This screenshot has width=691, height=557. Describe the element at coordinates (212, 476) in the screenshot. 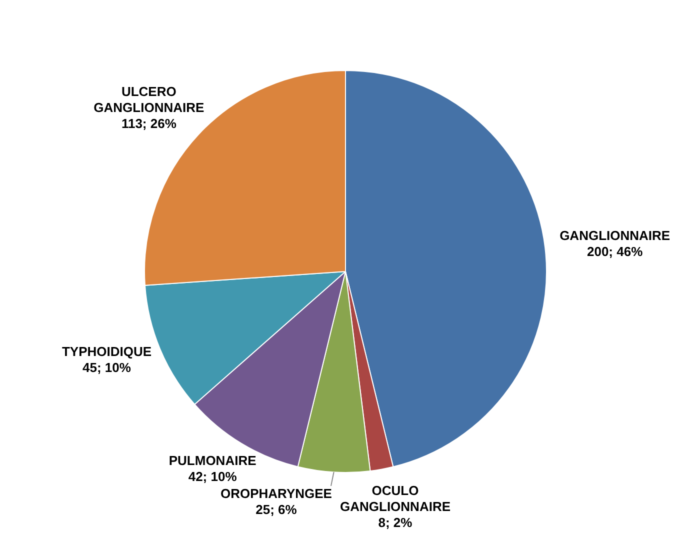

I see `data-label: 42; 10%` at that location.